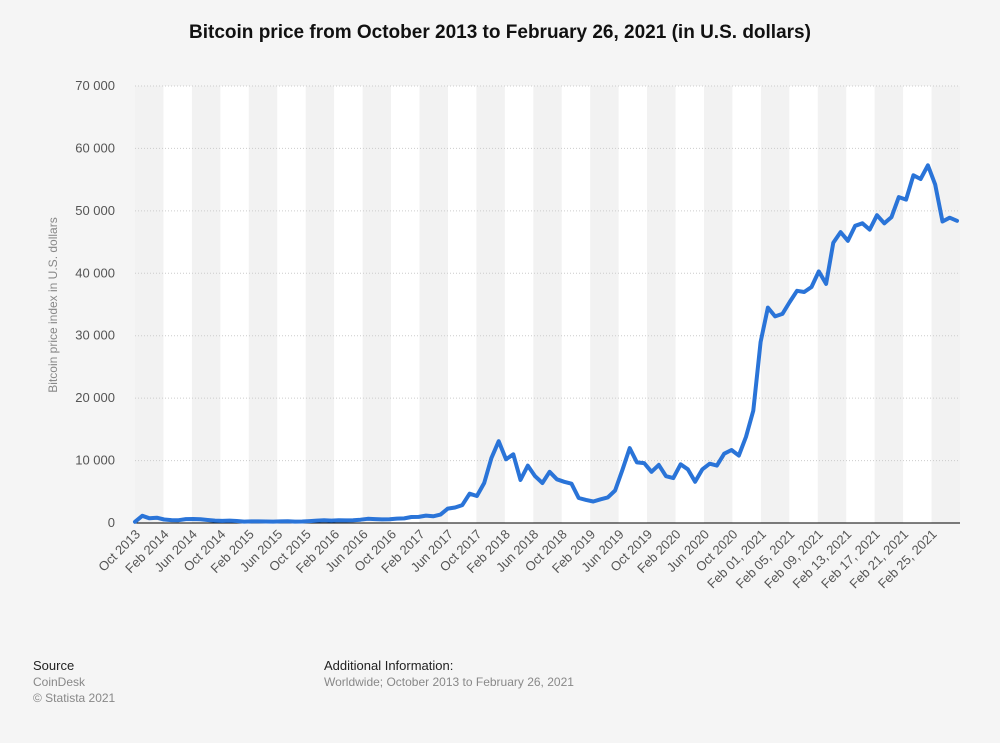 This screenshot has width=1000, height=743. I want to click on y-axis-label: Bitcoin price index in U.S. dollars, so click(53, 304).